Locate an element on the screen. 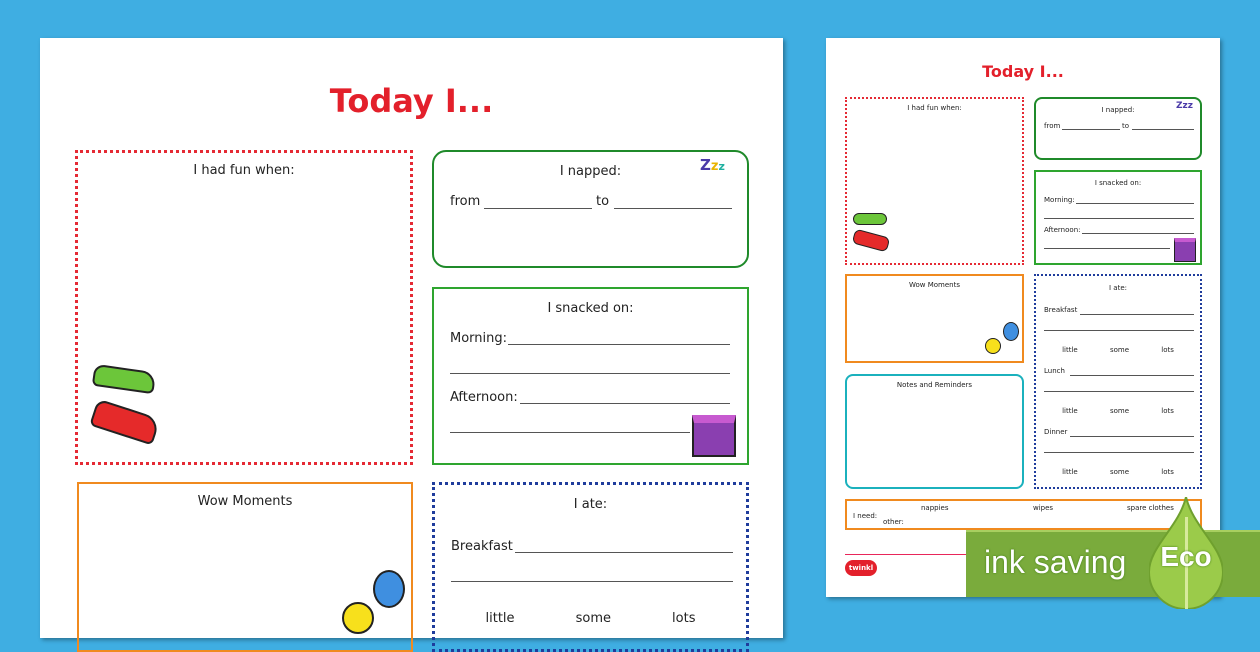 The height and width of the screenshot is (652, 1260). napped-from-field is located at coordinates (538, 208).